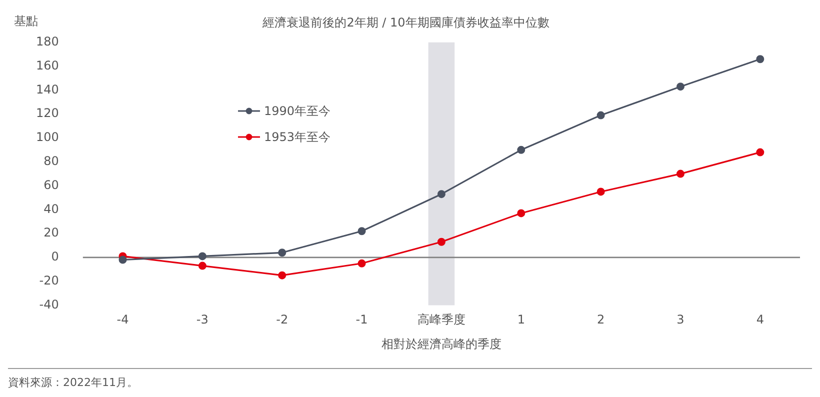 The height and width of the screenshot is (397, 820). I want to click on x-tick-label: -2, so click(282, 319).